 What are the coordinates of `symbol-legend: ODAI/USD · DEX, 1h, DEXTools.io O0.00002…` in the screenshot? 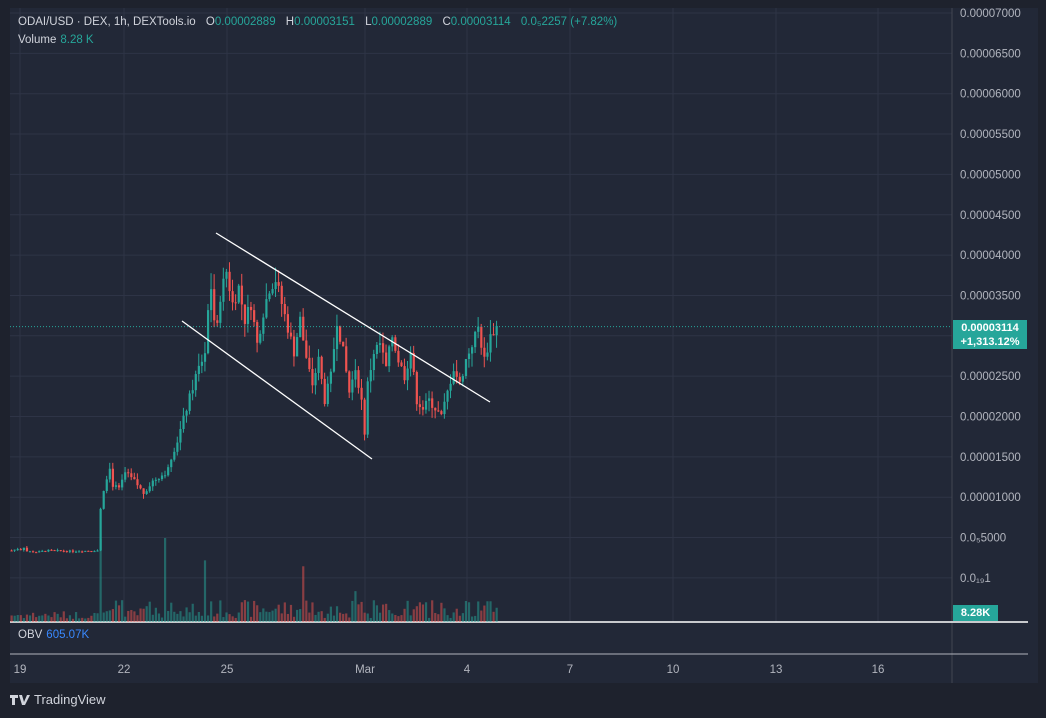 It's located at (317, 22).